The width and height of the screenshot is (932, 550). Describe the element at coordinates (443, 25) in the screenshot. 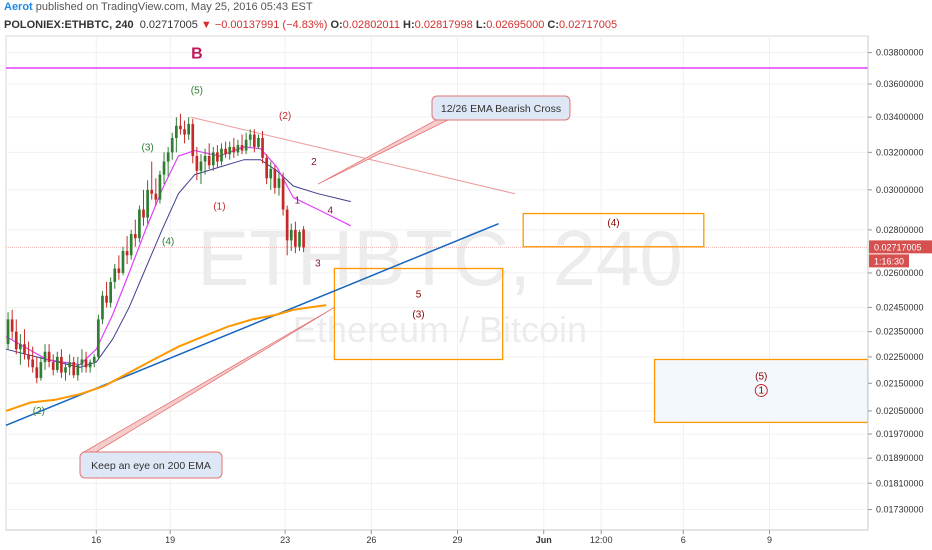

I see `high-value: 0.02817998` at that location.